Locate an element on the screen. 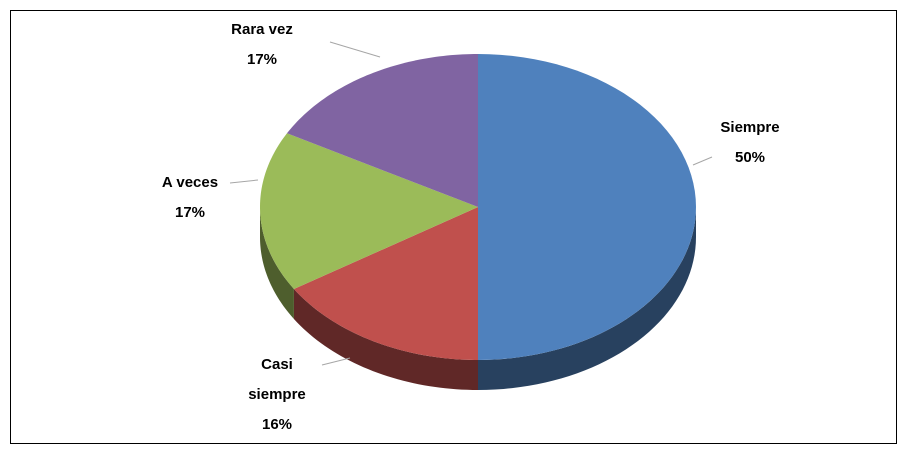 Image resolution: width=909 pixels, height=456 pixels. data-label: Casi siempre 16% is located at coordinates (277, 395).